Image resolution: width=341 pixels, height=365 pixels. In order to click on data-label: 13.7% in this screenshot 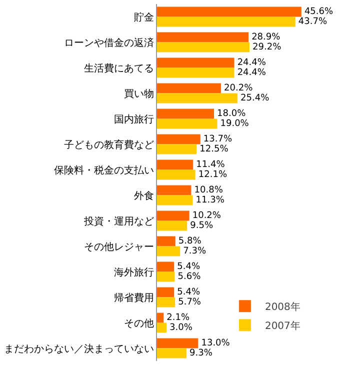, I will do `click(217, 139)`.